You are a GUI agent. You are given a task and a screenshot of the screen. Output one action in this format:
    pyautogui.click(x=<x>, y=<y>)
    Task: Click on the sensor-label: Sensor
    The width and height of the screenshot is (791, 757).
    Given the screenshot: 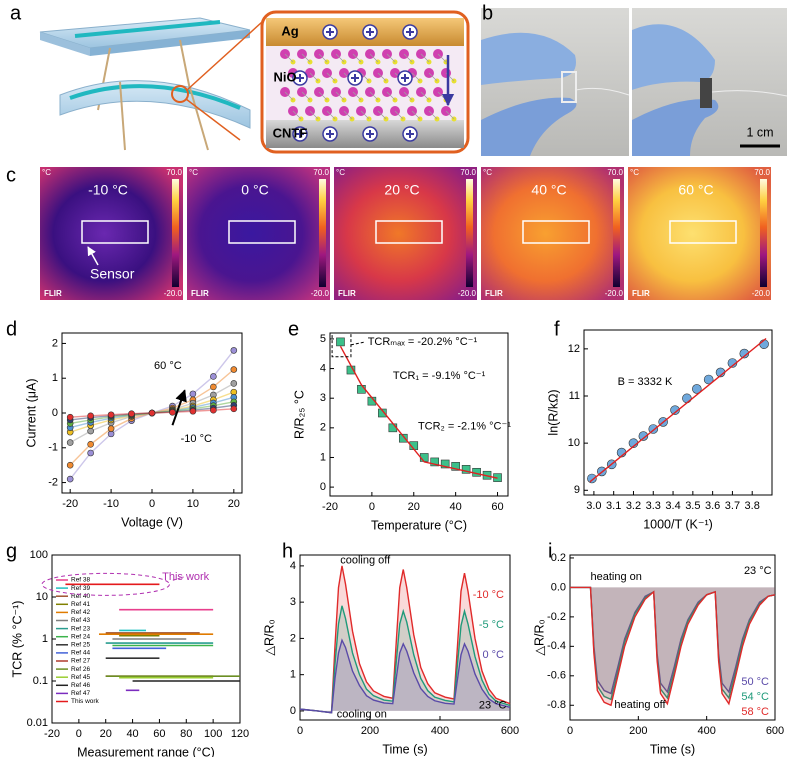 What is the action you would take?
    pyautogui.click(x=112, y=274)
    